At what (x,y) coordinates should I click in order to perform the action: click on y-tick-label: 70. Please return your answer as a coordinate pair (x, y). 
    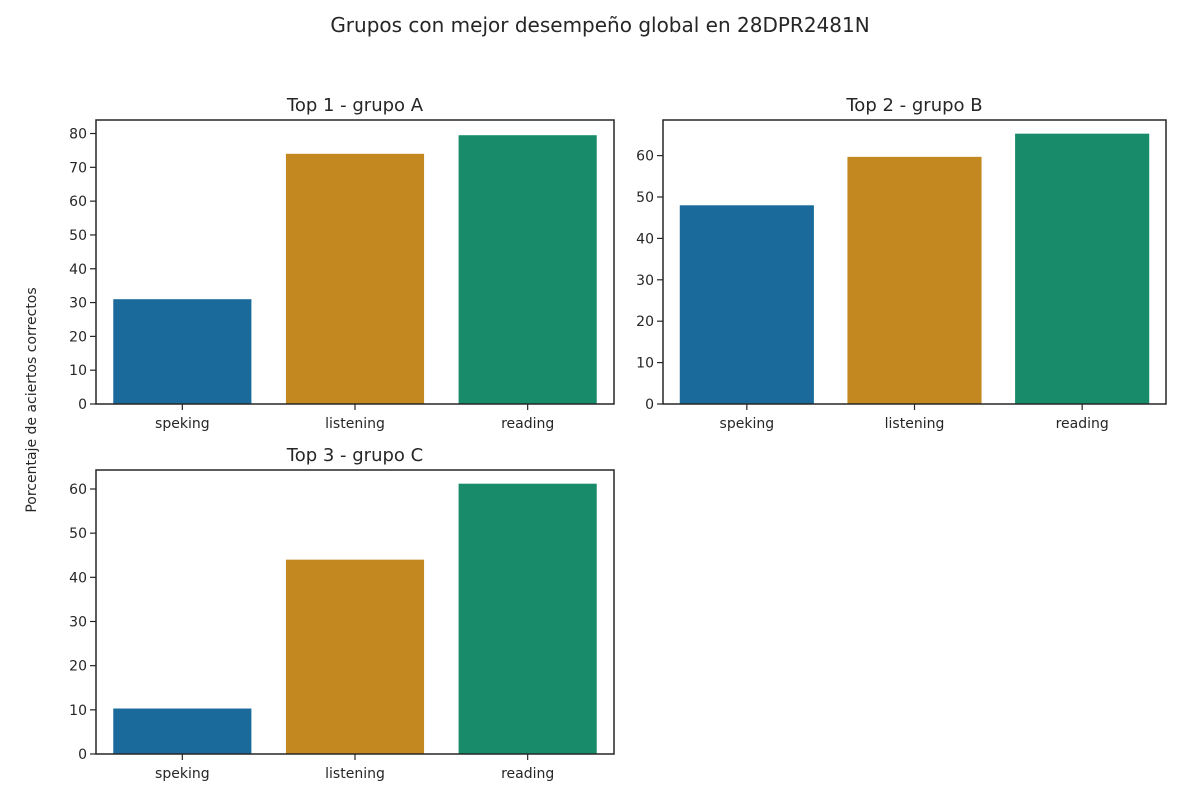
    Looking at the image, I should click on (78, 168).